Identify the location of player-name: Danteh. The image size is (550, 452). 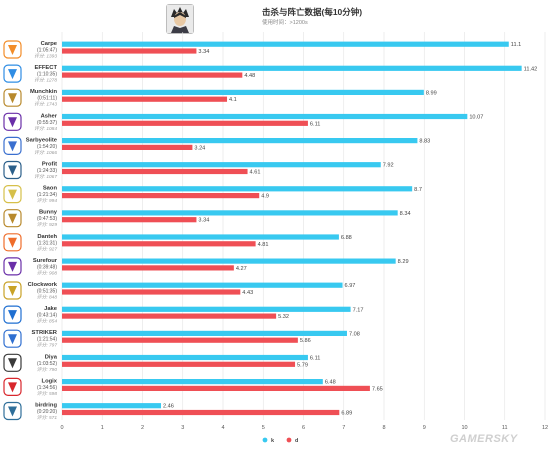
(47, 237).